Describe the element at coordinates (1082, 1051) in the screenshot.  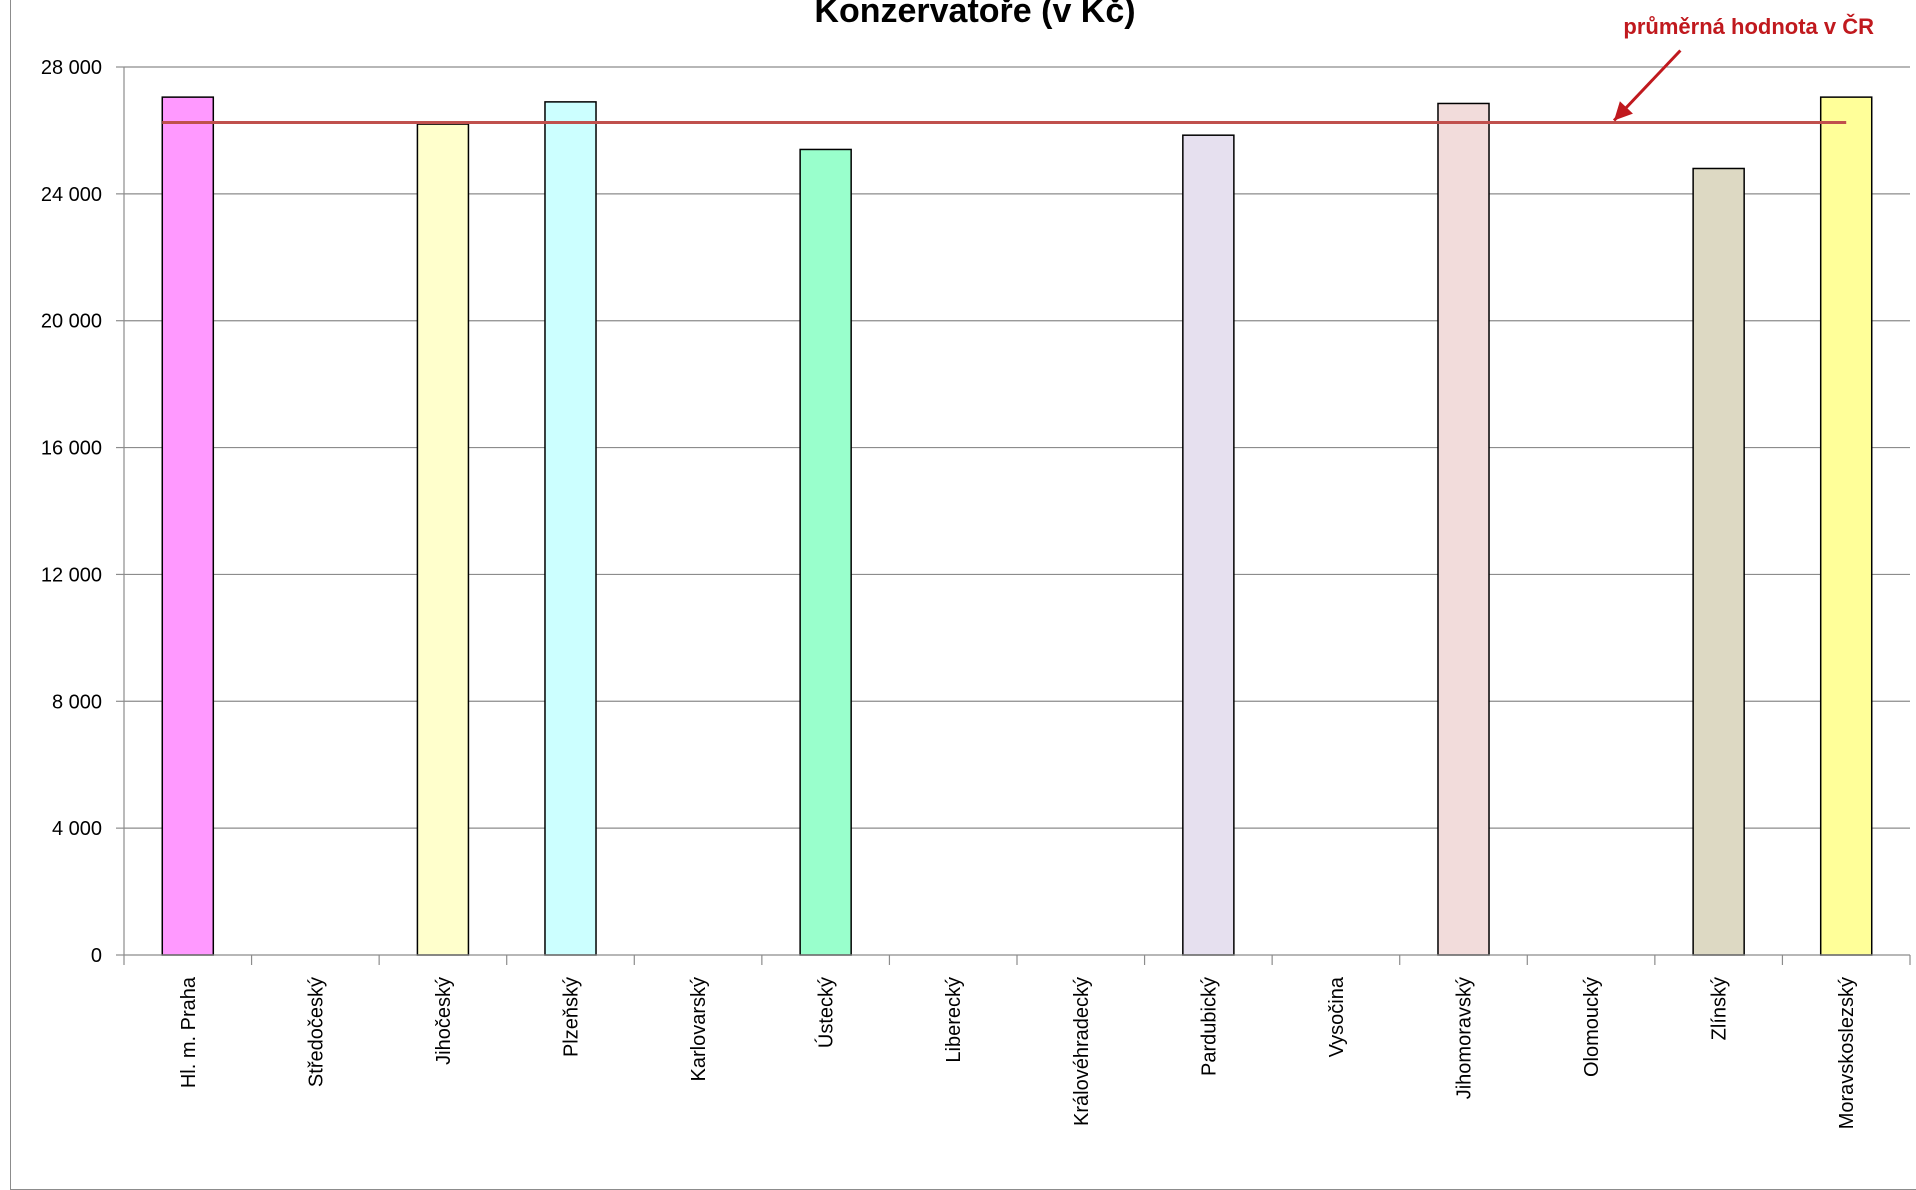
I see `x-tick-label: Královéhradecký` at that location.